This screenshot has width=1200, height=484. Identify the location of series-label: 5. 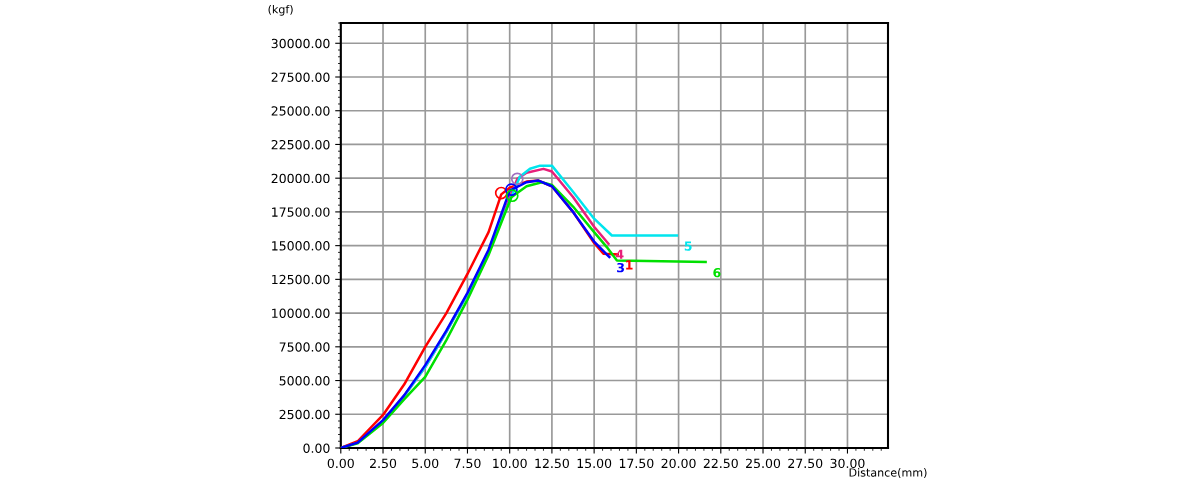
(688, 246).